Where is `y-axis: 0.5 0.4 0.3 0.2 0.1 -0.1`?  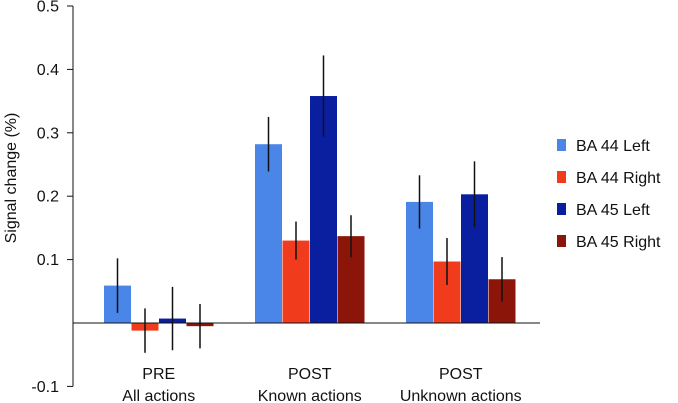 y-axis: 0.5 0.4 0.3 0.2 0.1 -0.1 is located at coordinates (52, 198).